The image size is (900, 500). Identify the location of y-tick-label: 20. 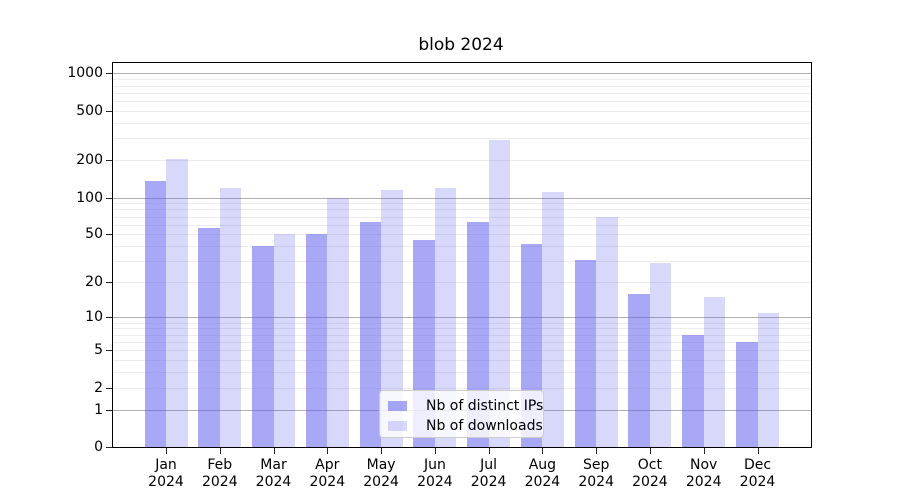
(94, 282).